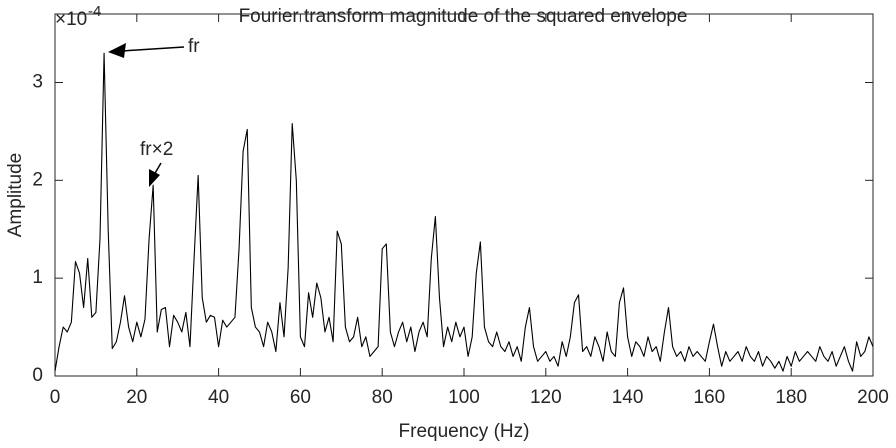 Image resolution: width=896 pixels, height=448 pixels. What do you see at coordinates (136, 397) in the screenshot?
I see `x-tick-label: 20` at bounding box center [136, 397].